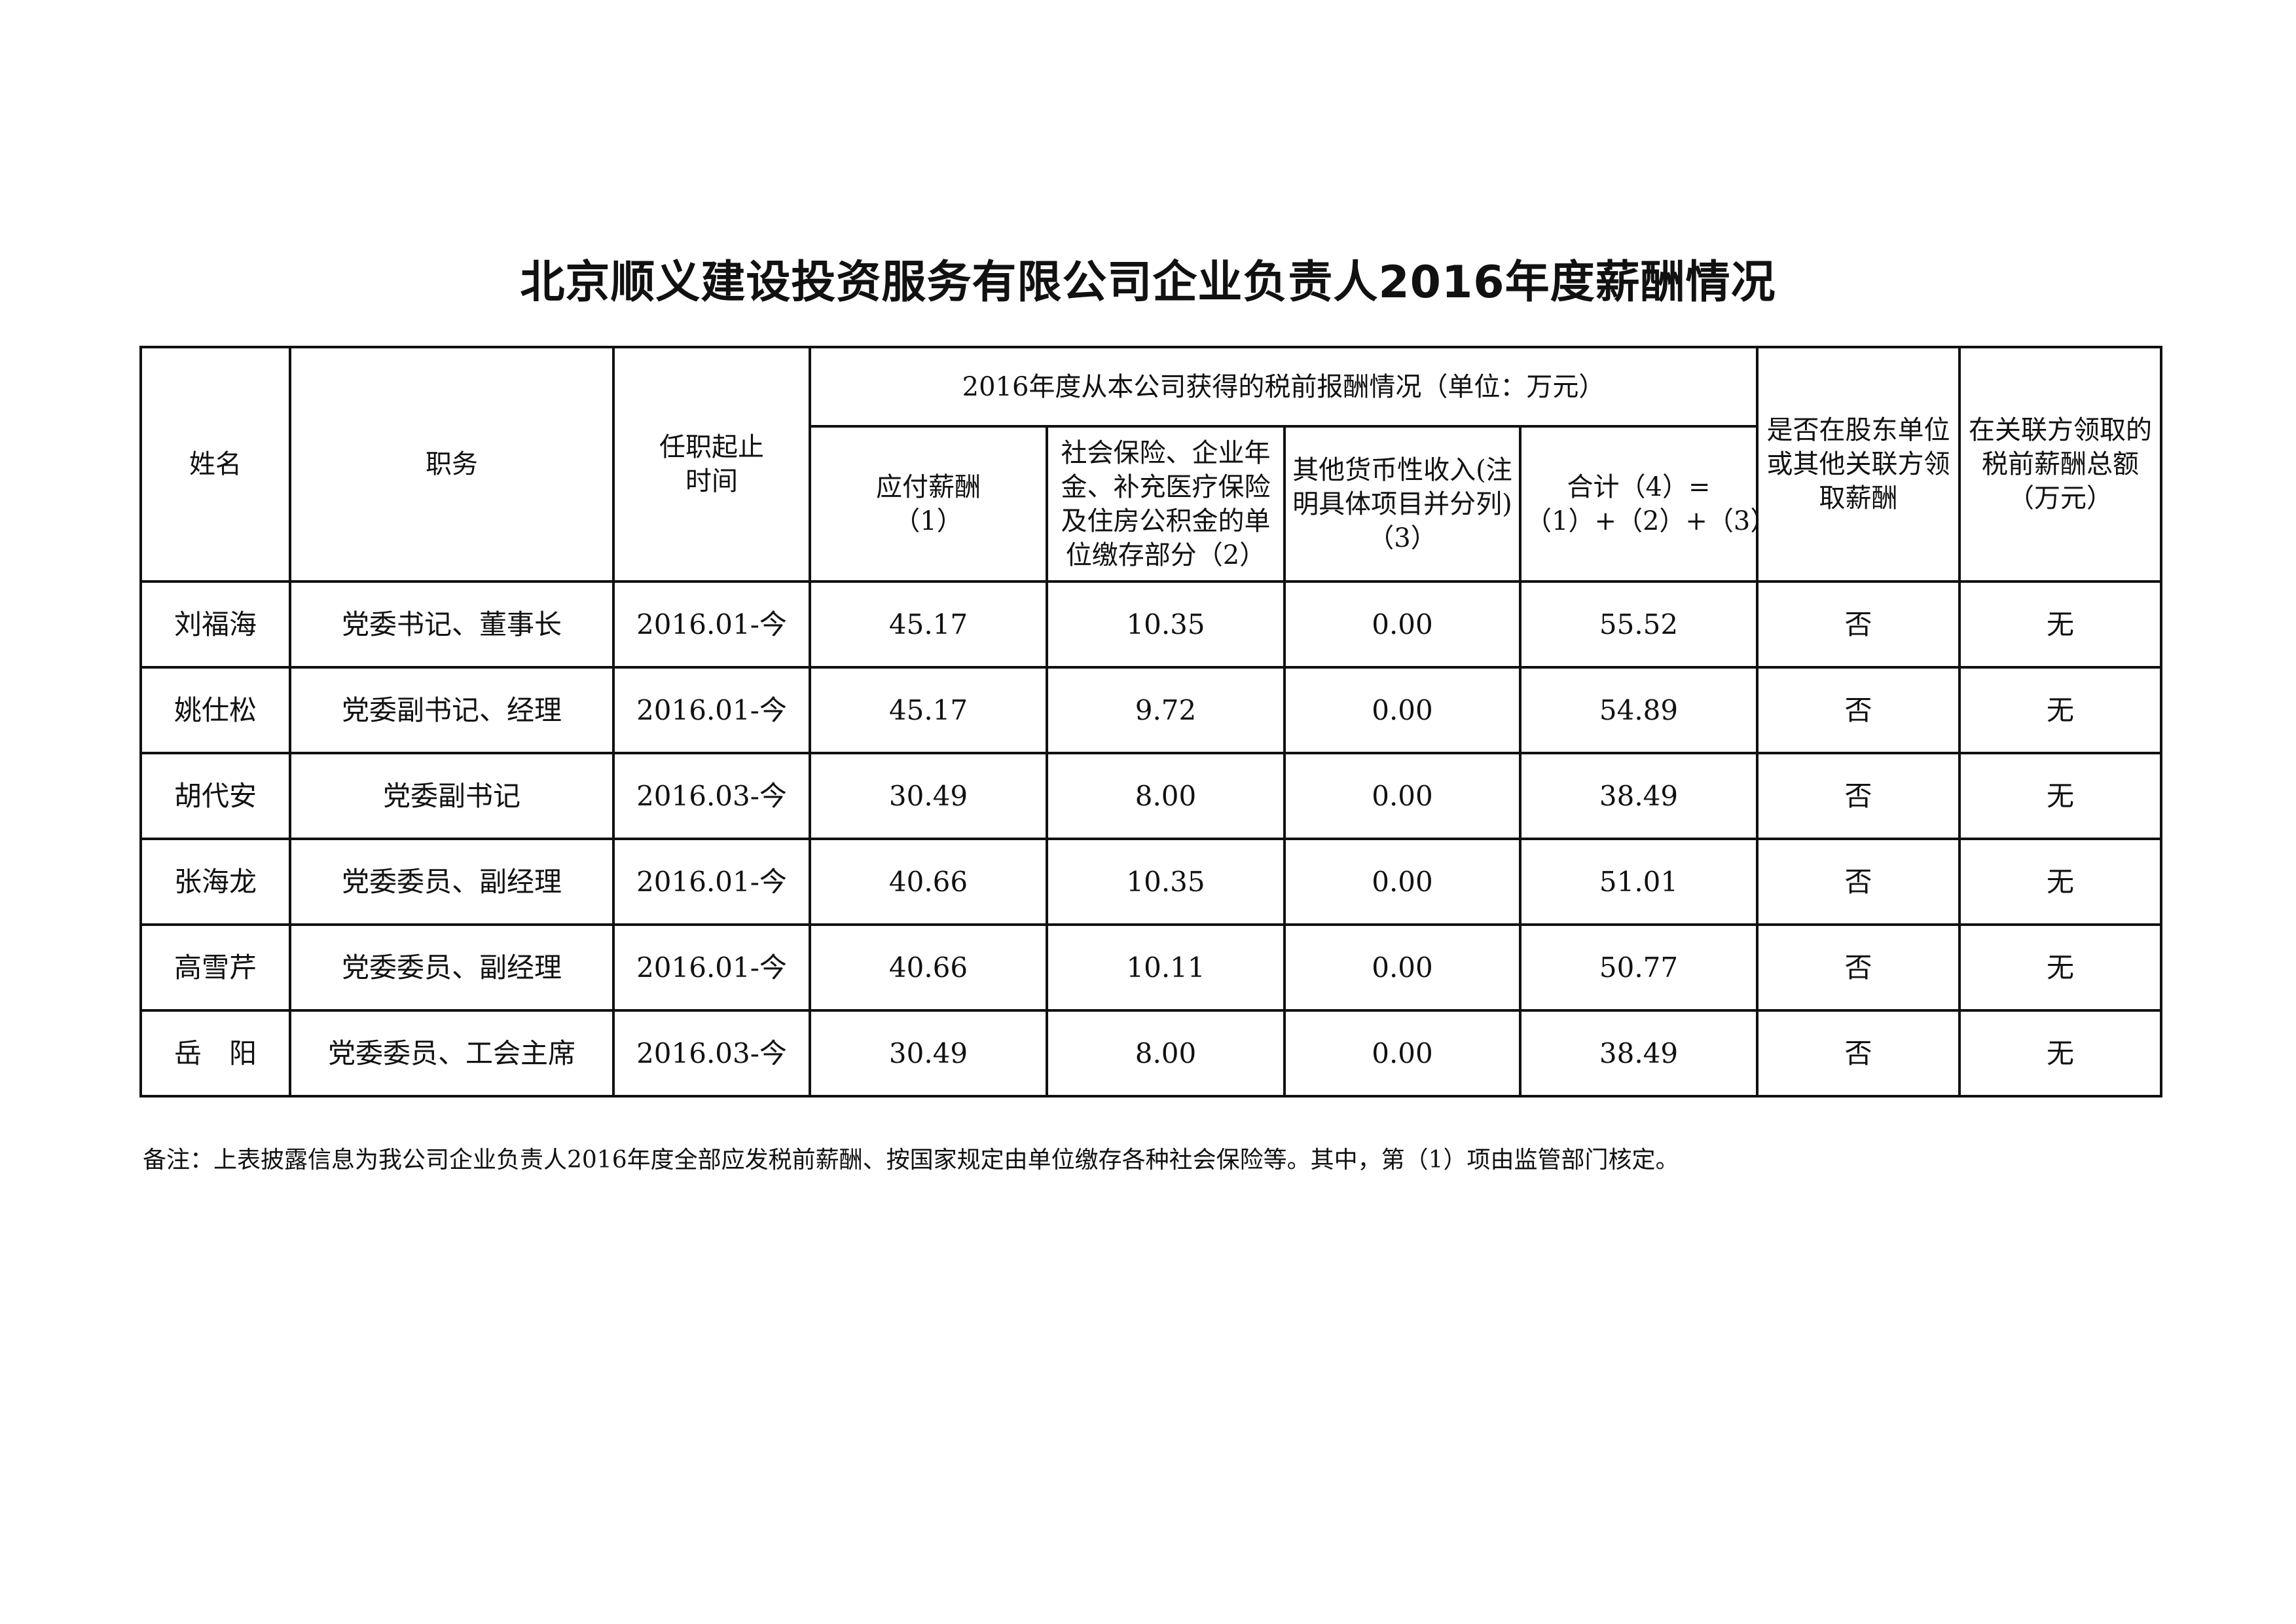 The width and height of the screenshot is (2296, 1624). What do you see at coordinates (1638, 624) in the screenshot?
I see `cell-total: 55.52` at bounding box center [1638, 624].